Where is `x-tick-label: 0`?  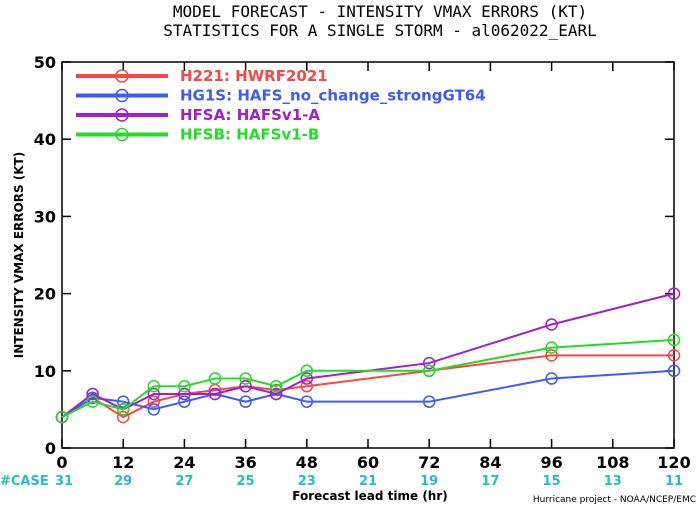 x-tick-label: 0 is located at coordinates (61, 462).